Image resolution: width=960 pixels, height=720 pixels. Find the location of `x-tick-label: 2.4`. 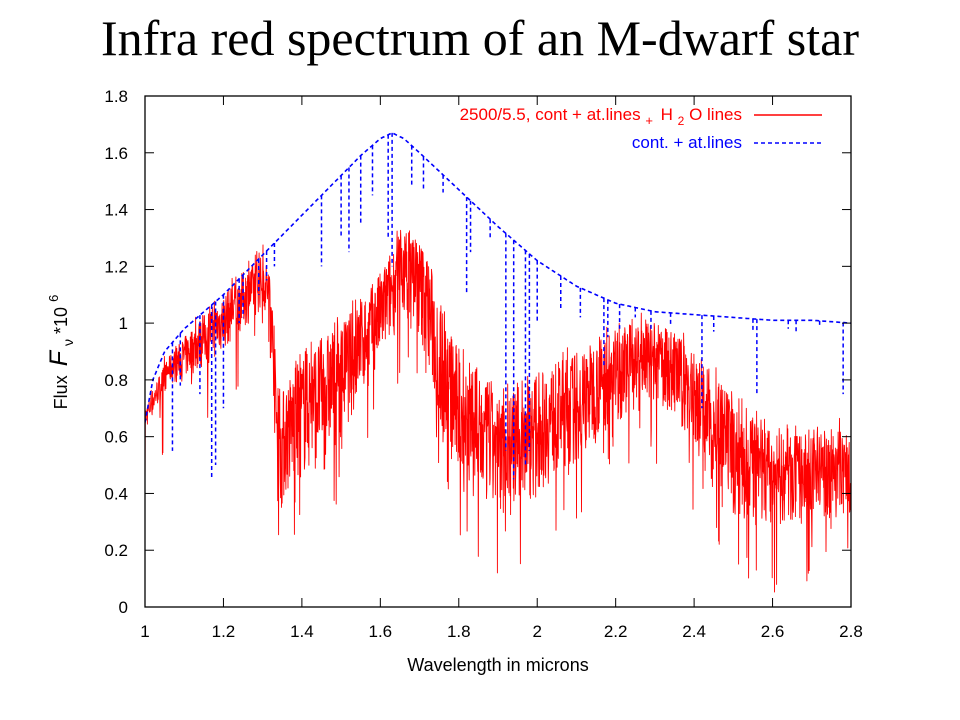

x-tick-label: 2.4 is located at coordinates (694, 631).